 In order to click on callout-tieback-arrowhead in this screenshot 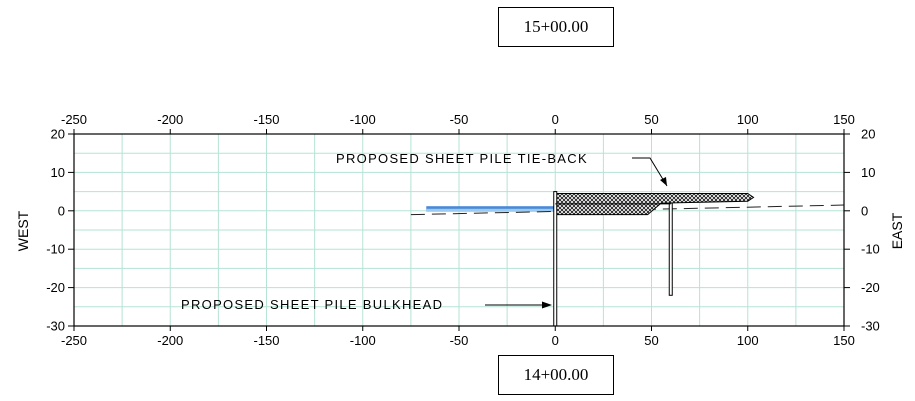, I will do `click(663, 181)`.